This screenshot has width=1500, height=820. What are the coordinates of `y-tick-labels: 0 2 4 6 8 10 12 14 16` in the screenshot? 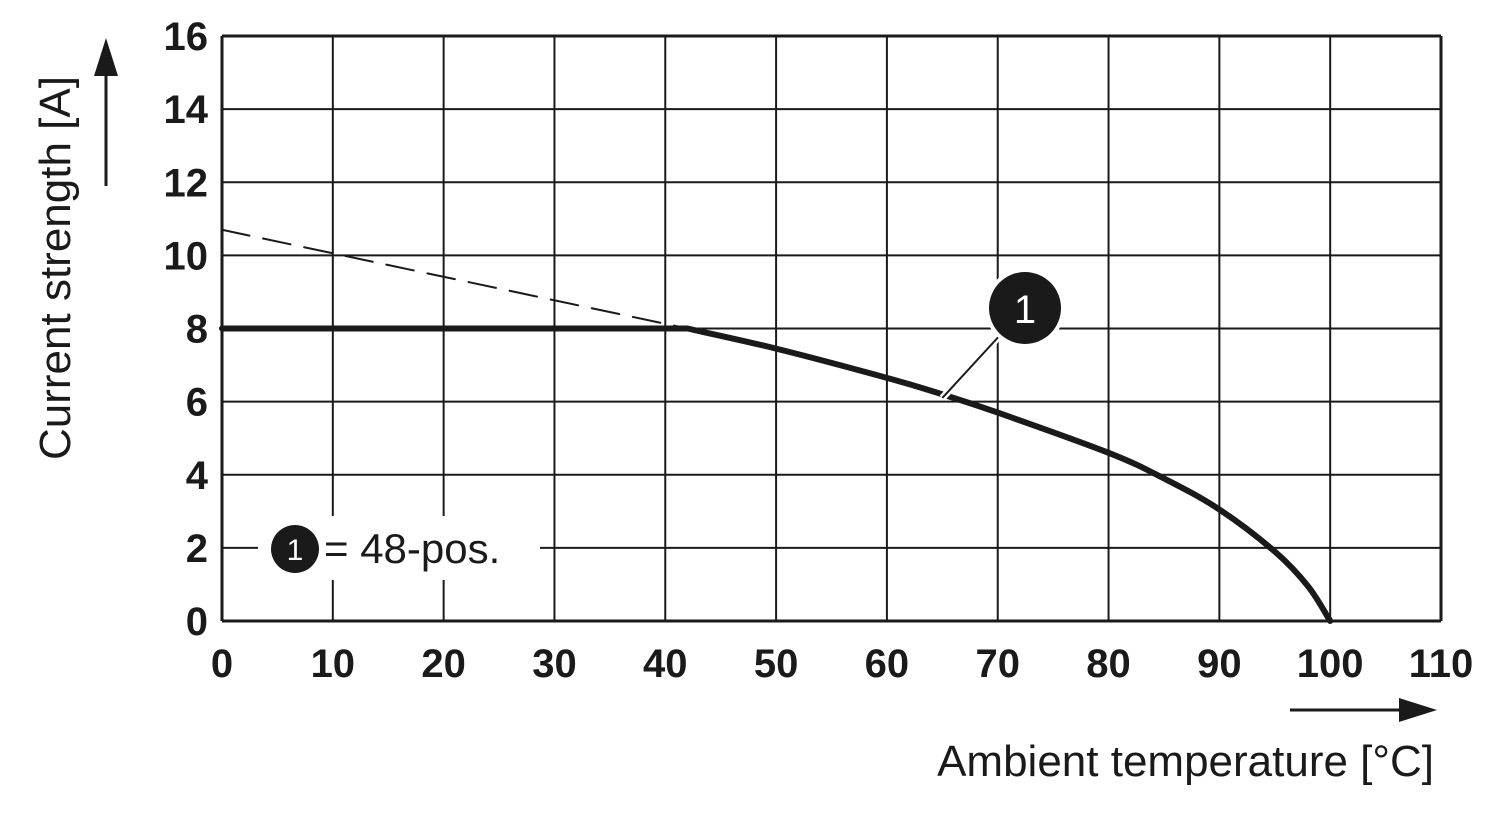 It's located at (186, 329).